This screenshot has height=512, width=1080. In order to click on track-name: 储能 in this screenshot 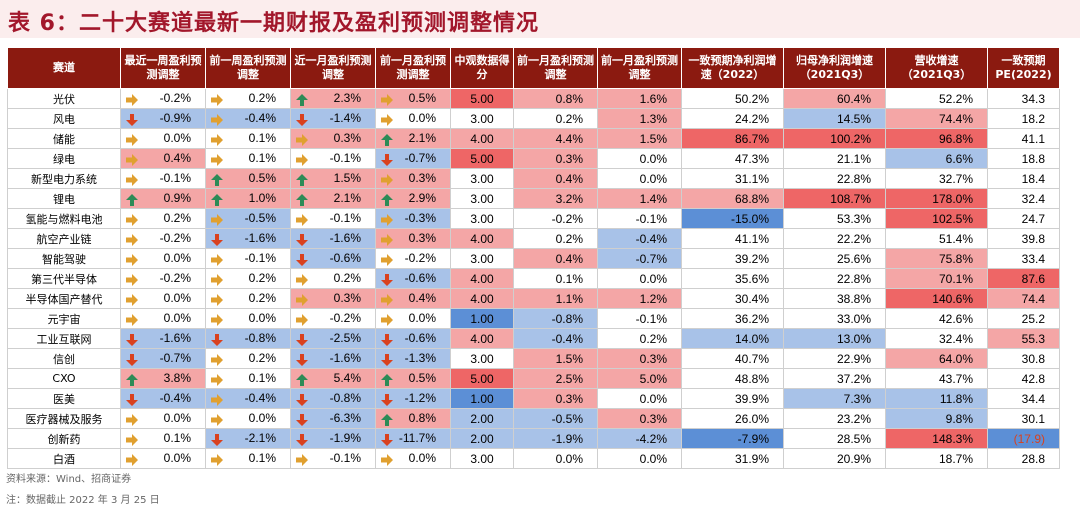, I will do `click(64, 138)`.